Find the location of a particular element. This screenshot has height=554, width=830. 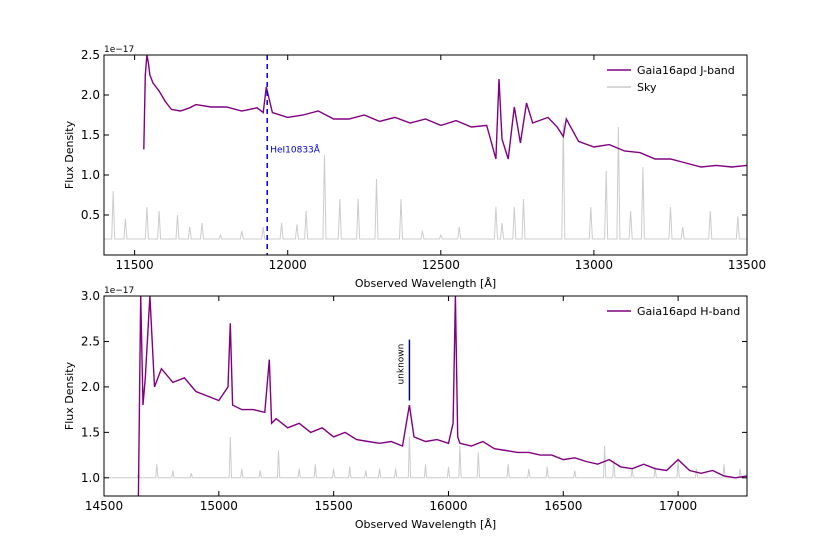

x-tick-label: 13500 is located at coordinates (747, 265).